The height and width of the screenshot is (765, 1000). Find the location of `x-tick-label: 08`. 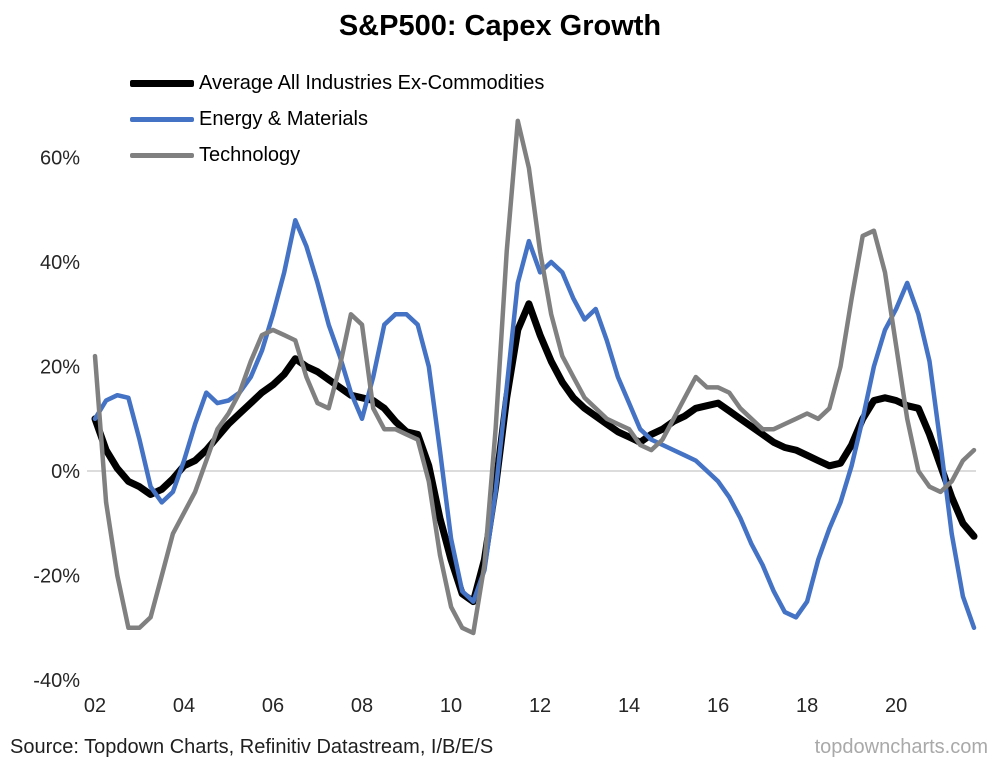

x-tick-label: 08 is located at coordinates (362, 706).